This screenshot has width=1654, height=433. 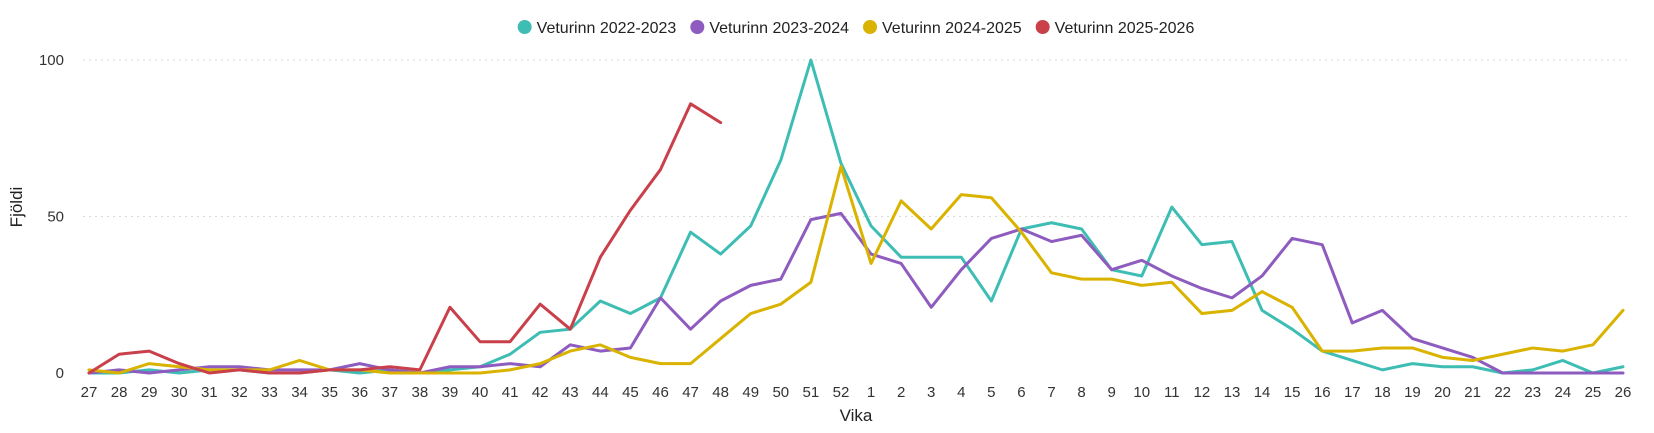 What do you see at coordinates (1081, 392) in the screenshot?
I see `x-tick-label: 8` at bounding box center [1081, 392].